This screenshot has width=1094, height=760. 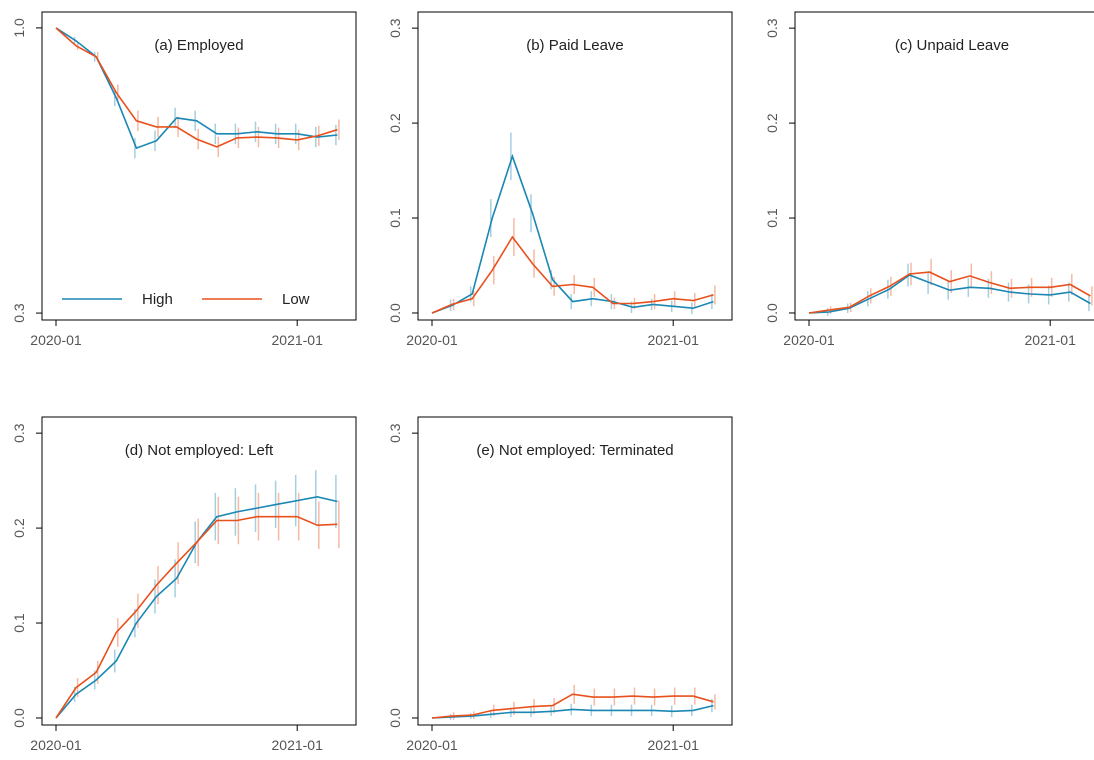 What do you see at coordinates (296, 299) in the screenshot?
I see `legend-label: Low` at bounding box center [296, 299].